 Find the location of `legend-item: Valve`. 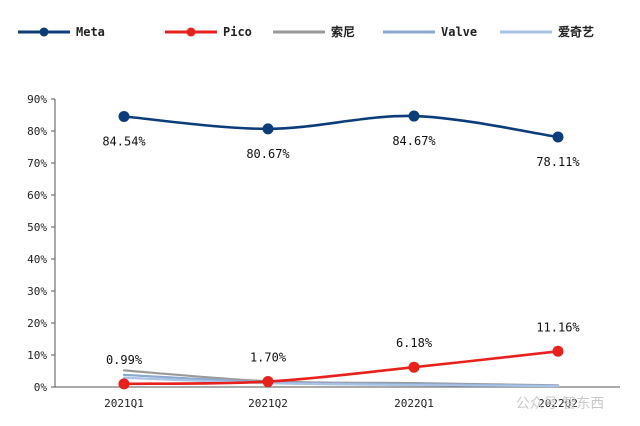

legend-item: Valve is located at coordinates (430, 32).